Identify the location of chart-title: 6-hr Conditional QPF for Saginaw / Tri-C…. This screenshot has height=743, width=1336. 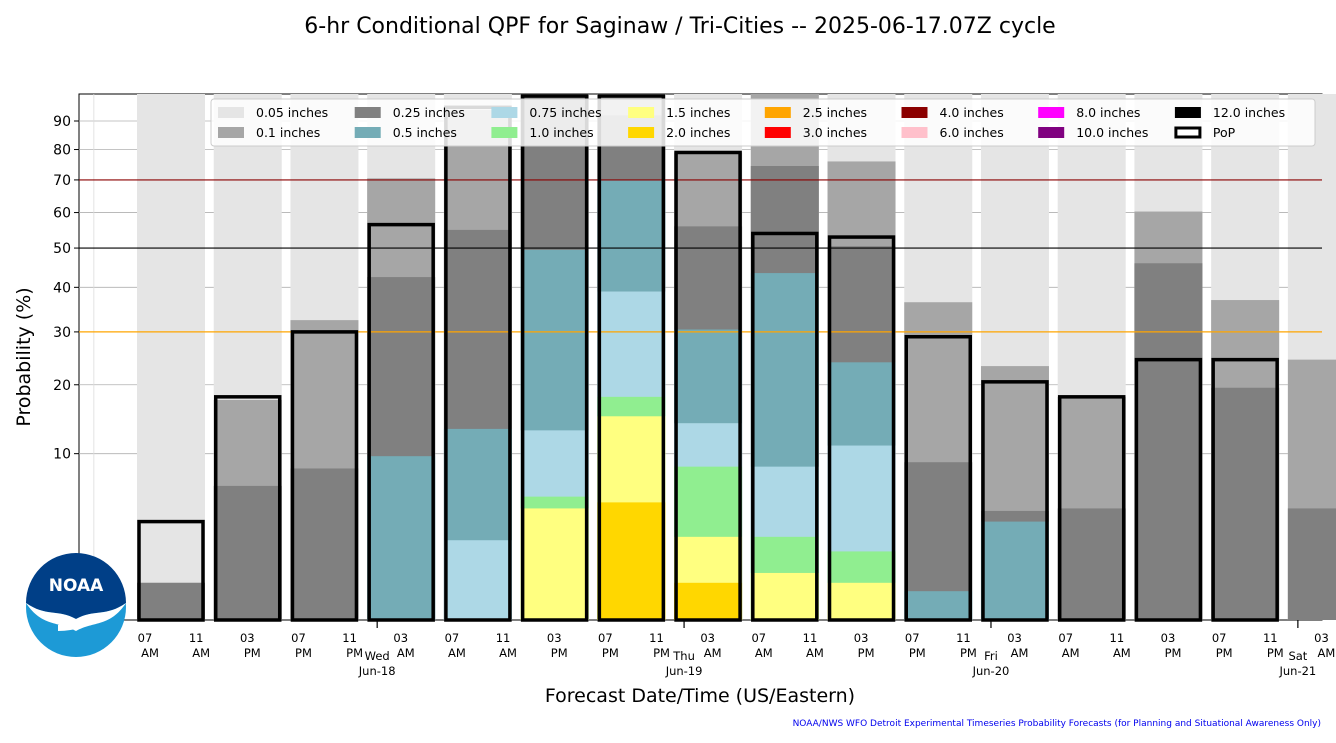
(679, 26).